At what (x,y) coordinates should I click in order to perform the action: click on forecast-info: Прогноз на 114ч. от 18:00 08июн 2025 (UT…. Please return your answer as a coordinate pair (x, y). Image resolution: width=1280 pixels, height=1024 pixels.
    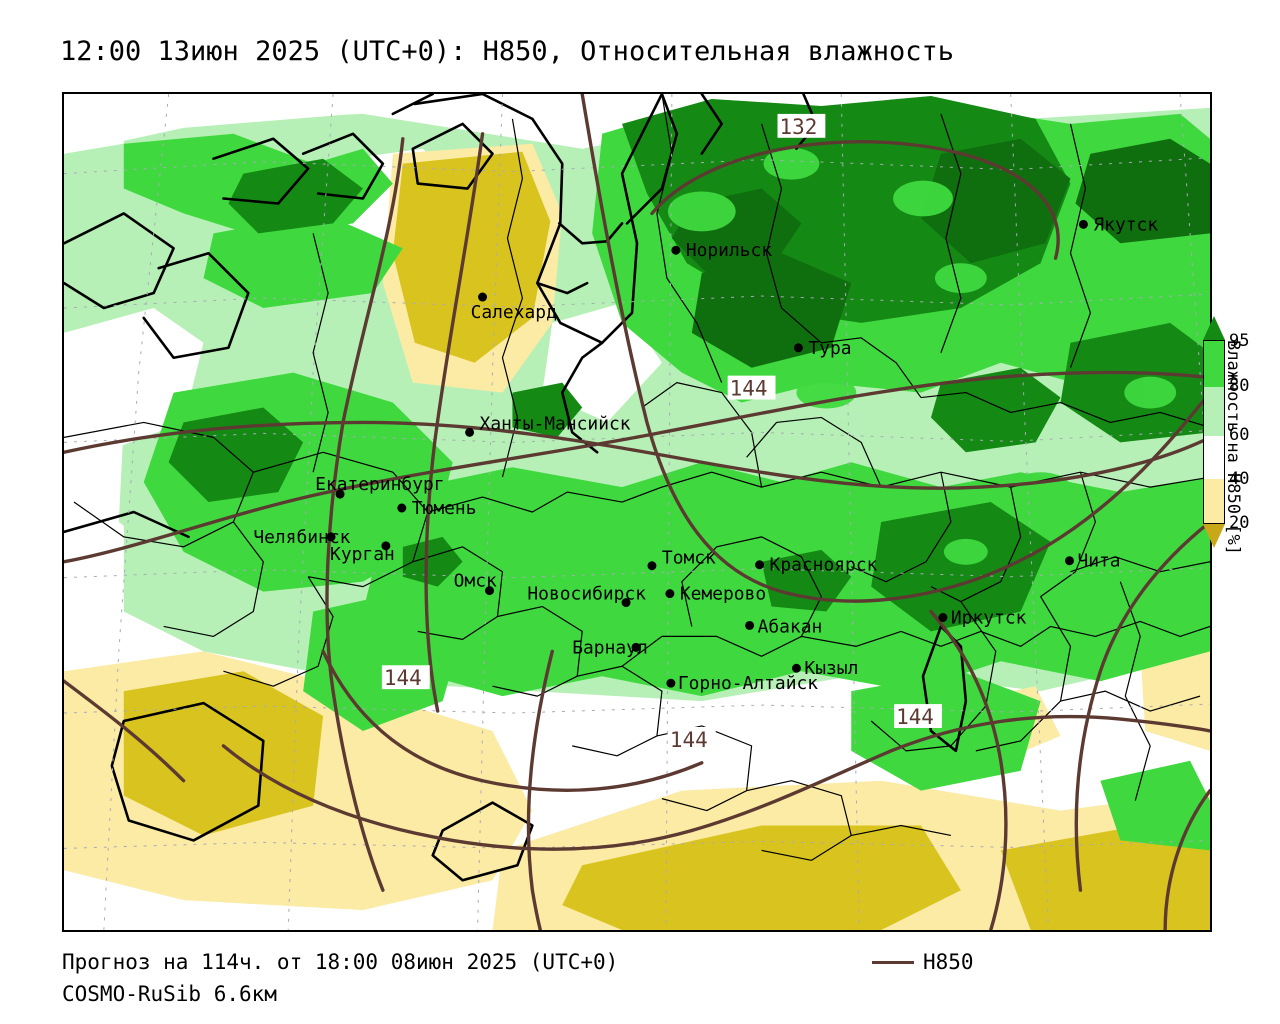
    Looking at the image, I should click on (340, 962).